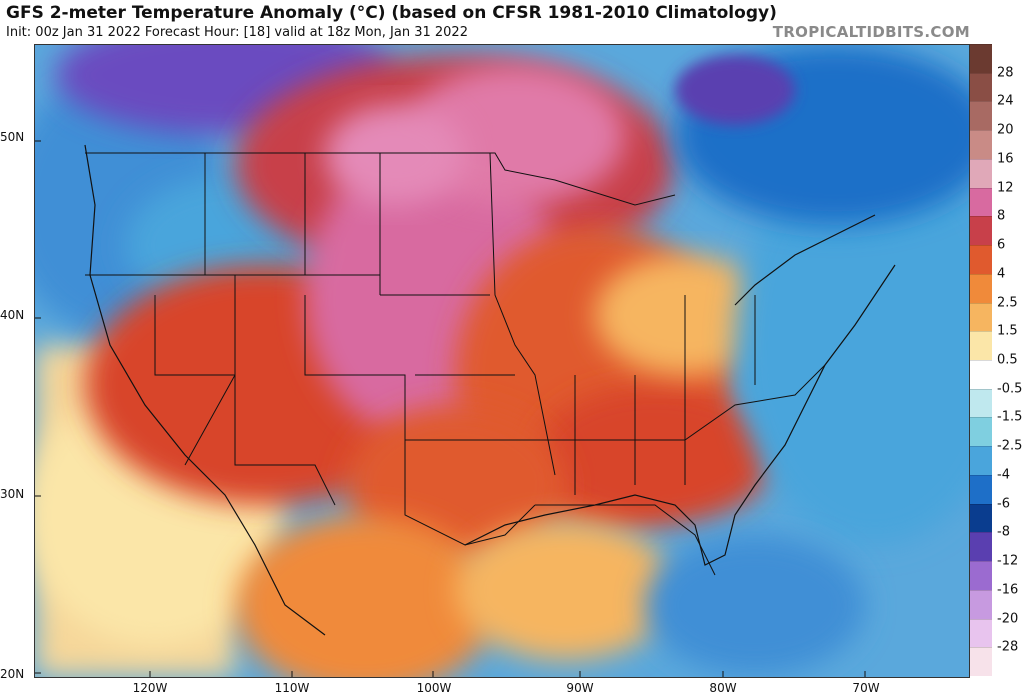  What do you see at coordinates (1005, 73) in the screenshot?
I see `colorbar-label: 28` at bounding box center [1005, 73].